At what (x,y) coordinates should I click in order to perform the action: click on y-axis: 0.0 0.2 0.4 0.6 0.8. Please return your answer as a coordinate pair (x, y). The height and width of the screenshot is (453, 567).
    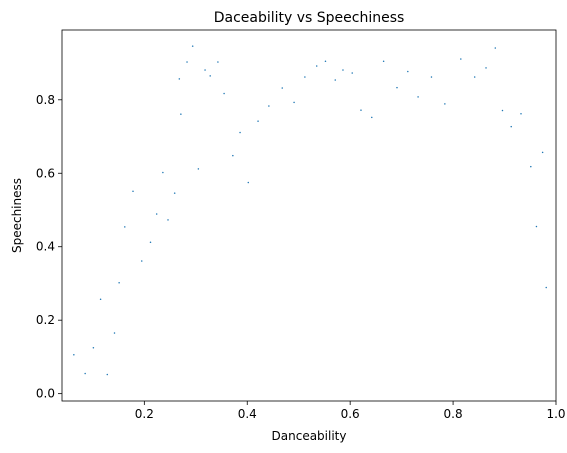
    Looking at the image, I should click on (49, 247).